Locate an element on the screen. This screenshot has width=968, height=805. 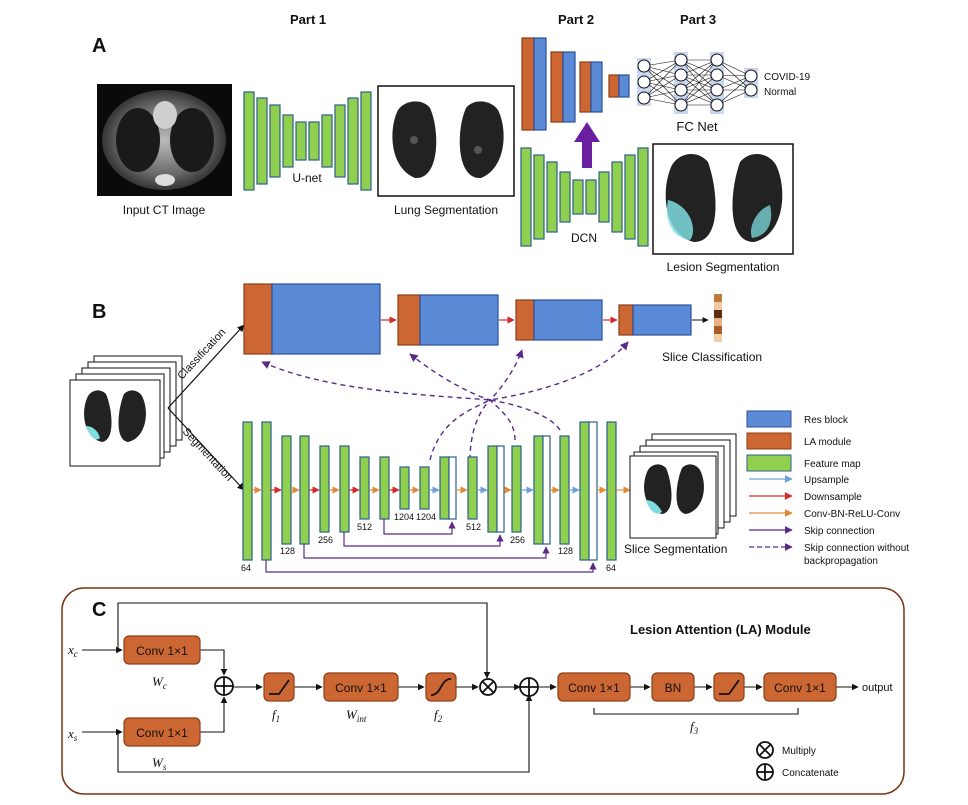
conv-f3-box-1: Conv 1×1 is located at coordinates (594, 687).